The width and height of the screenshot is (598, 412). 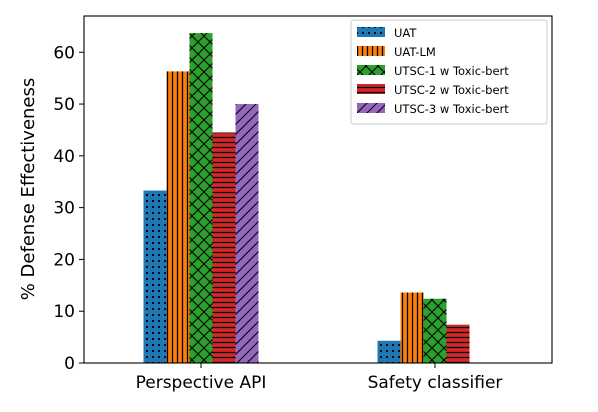 What do you see at coordinates (201, 383) in the screenshot?
I see `x-tick-label: Perspective API` at bounding box center [201, 383].